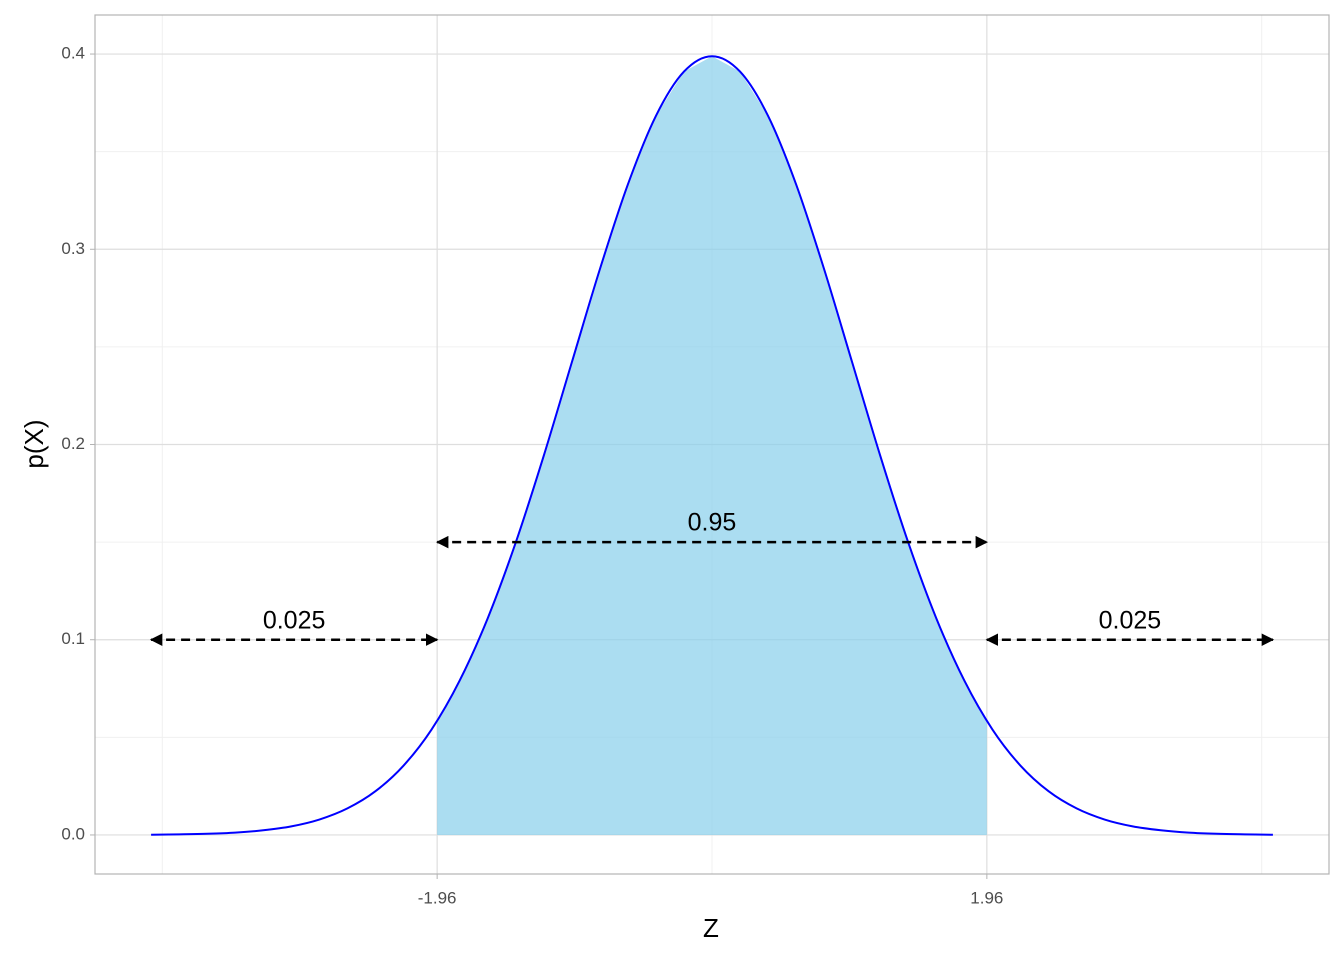 Image resolution: width=1344 pixels, height=965 pixels. Describe the element at coordinates (73, 248) in the screenshot. I see `y-tick-label: 0.3` at that location.